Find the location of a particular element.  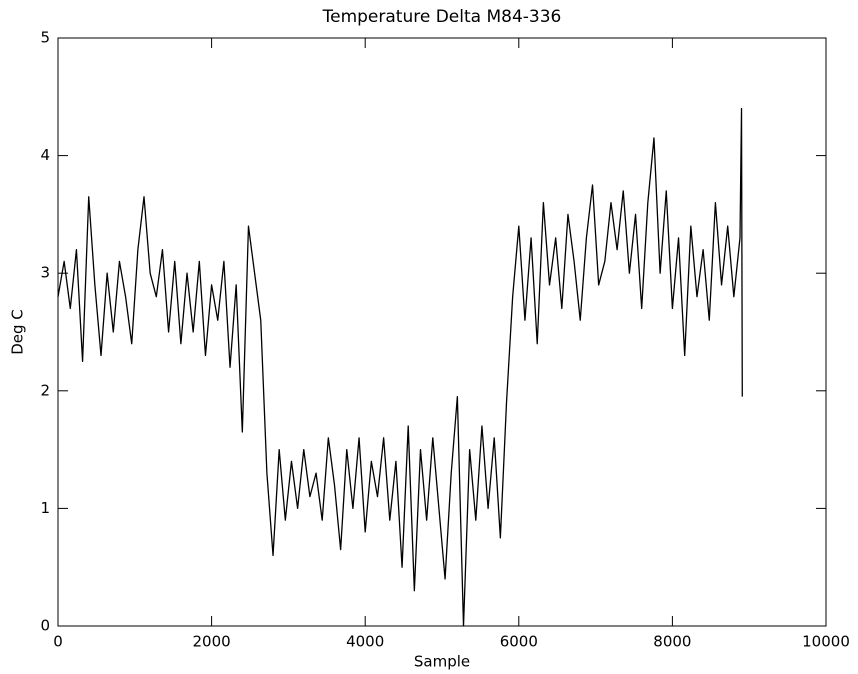

x-tick-label: 0 is located at coordinates (58, 642).